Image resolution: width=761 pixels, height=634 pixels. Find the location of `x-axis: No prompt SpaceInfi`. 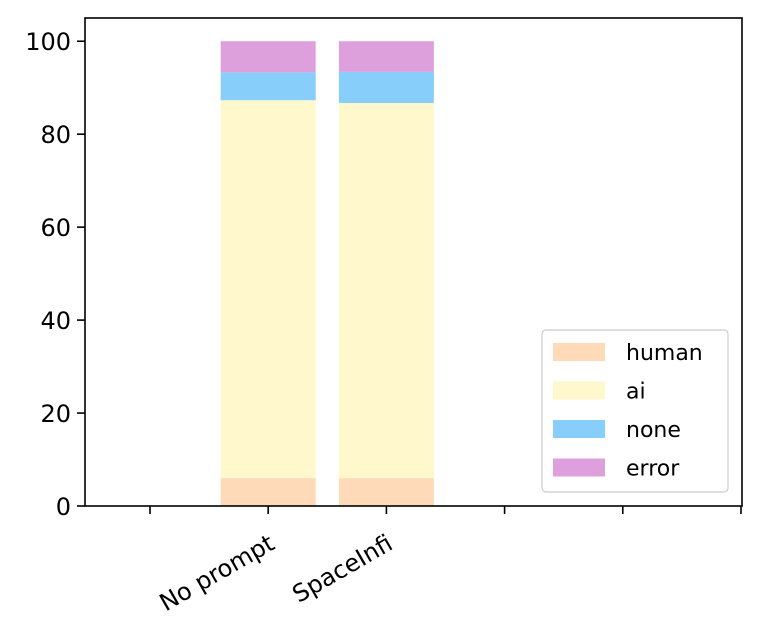

x-axis: No prompt SpaceInfi is located at coordinates (445, 561).